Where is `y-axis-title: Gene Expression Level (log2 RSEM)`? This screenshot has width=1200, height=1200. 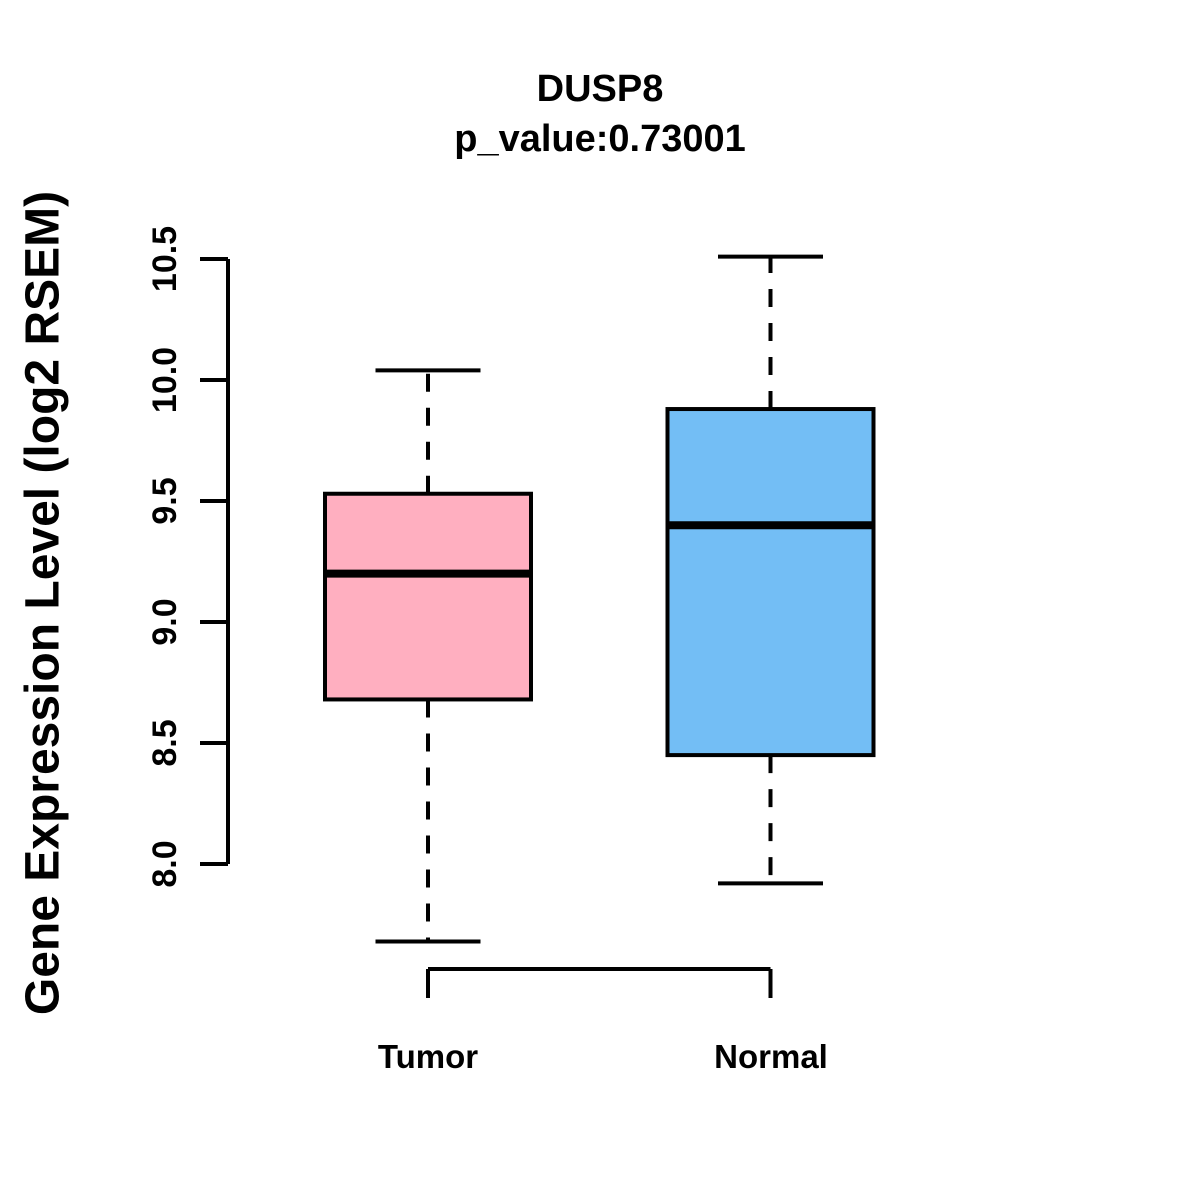 y-axis-title: Gene Expression Level (log2 RSEM) is located at coordinates (43, 603).